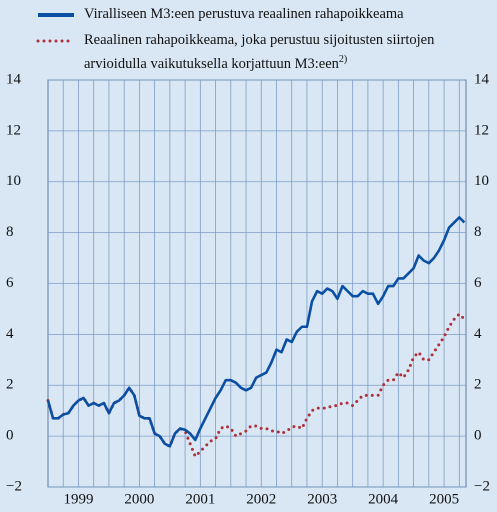 The width and height of the screenshot is (497, 512). Describe the element at coordinates (478, 334) in the screenshot. I see `y2-tick-label: 4` at that location.